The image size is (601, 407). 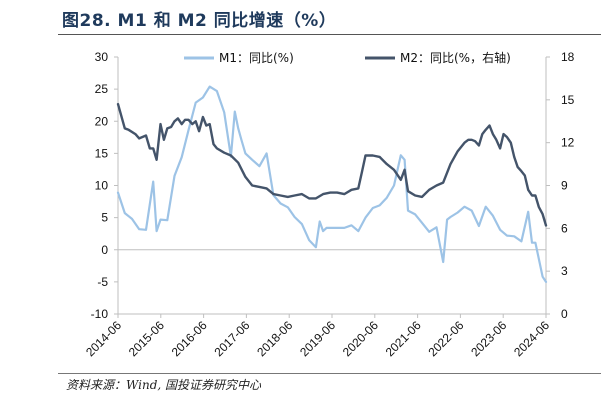 What do you see at coordinates (568, 57) in the screenshot?
I see `y-right-tick-label: 18` at bounding box center [568, 57].